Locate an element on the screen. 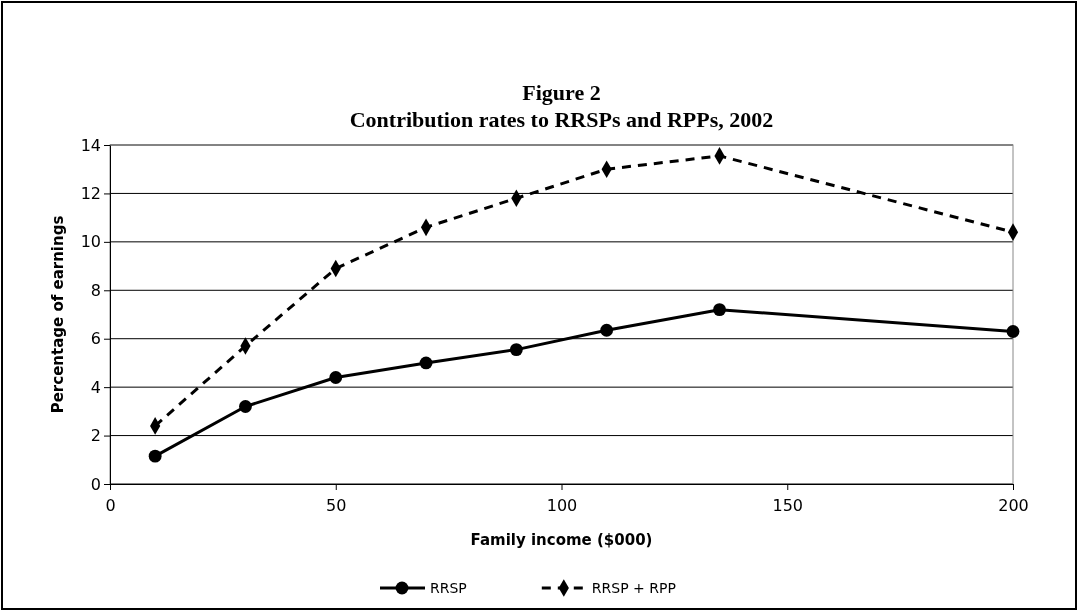 This screenshot has width=1078, height=611. y-tick-label: 6 is located at coordinates (95, 339).